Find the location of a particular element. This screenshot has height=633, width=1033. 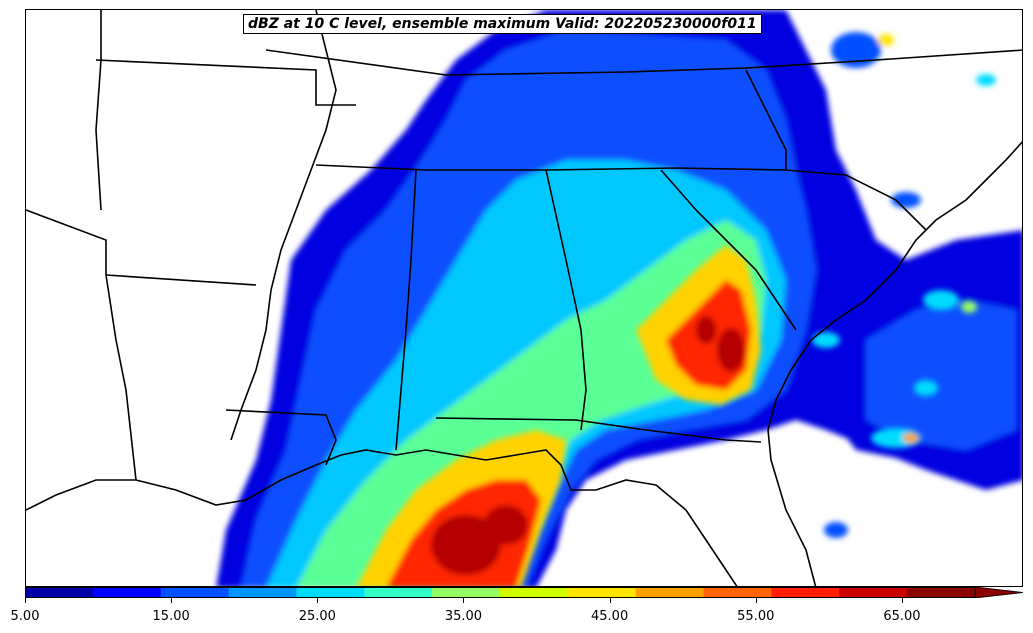

colorbar-tick-label: 25.00 is located at coordinates (317, 616).